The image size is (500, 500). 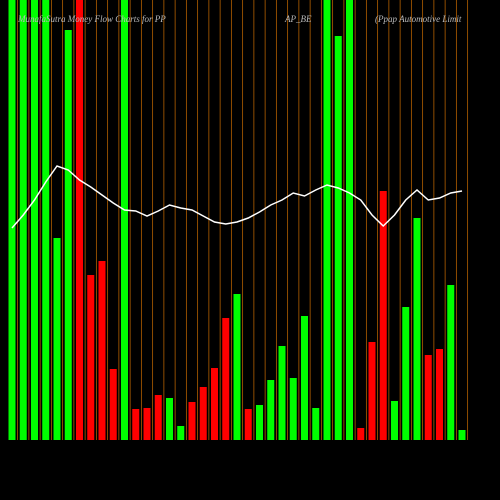 I want to click on chart-title: (Ppap Automotive Limit, so click(x=418, y=19).